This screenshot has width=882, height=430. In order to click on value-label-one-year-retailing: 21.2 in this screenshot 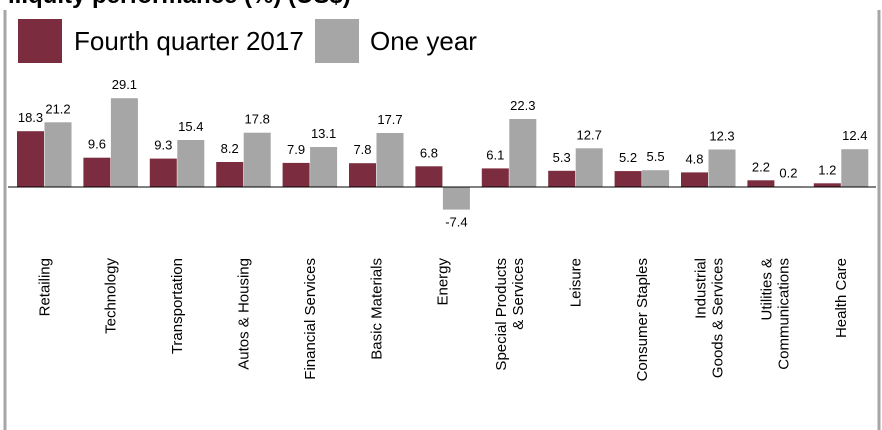, I will do `click(57, 108)`.